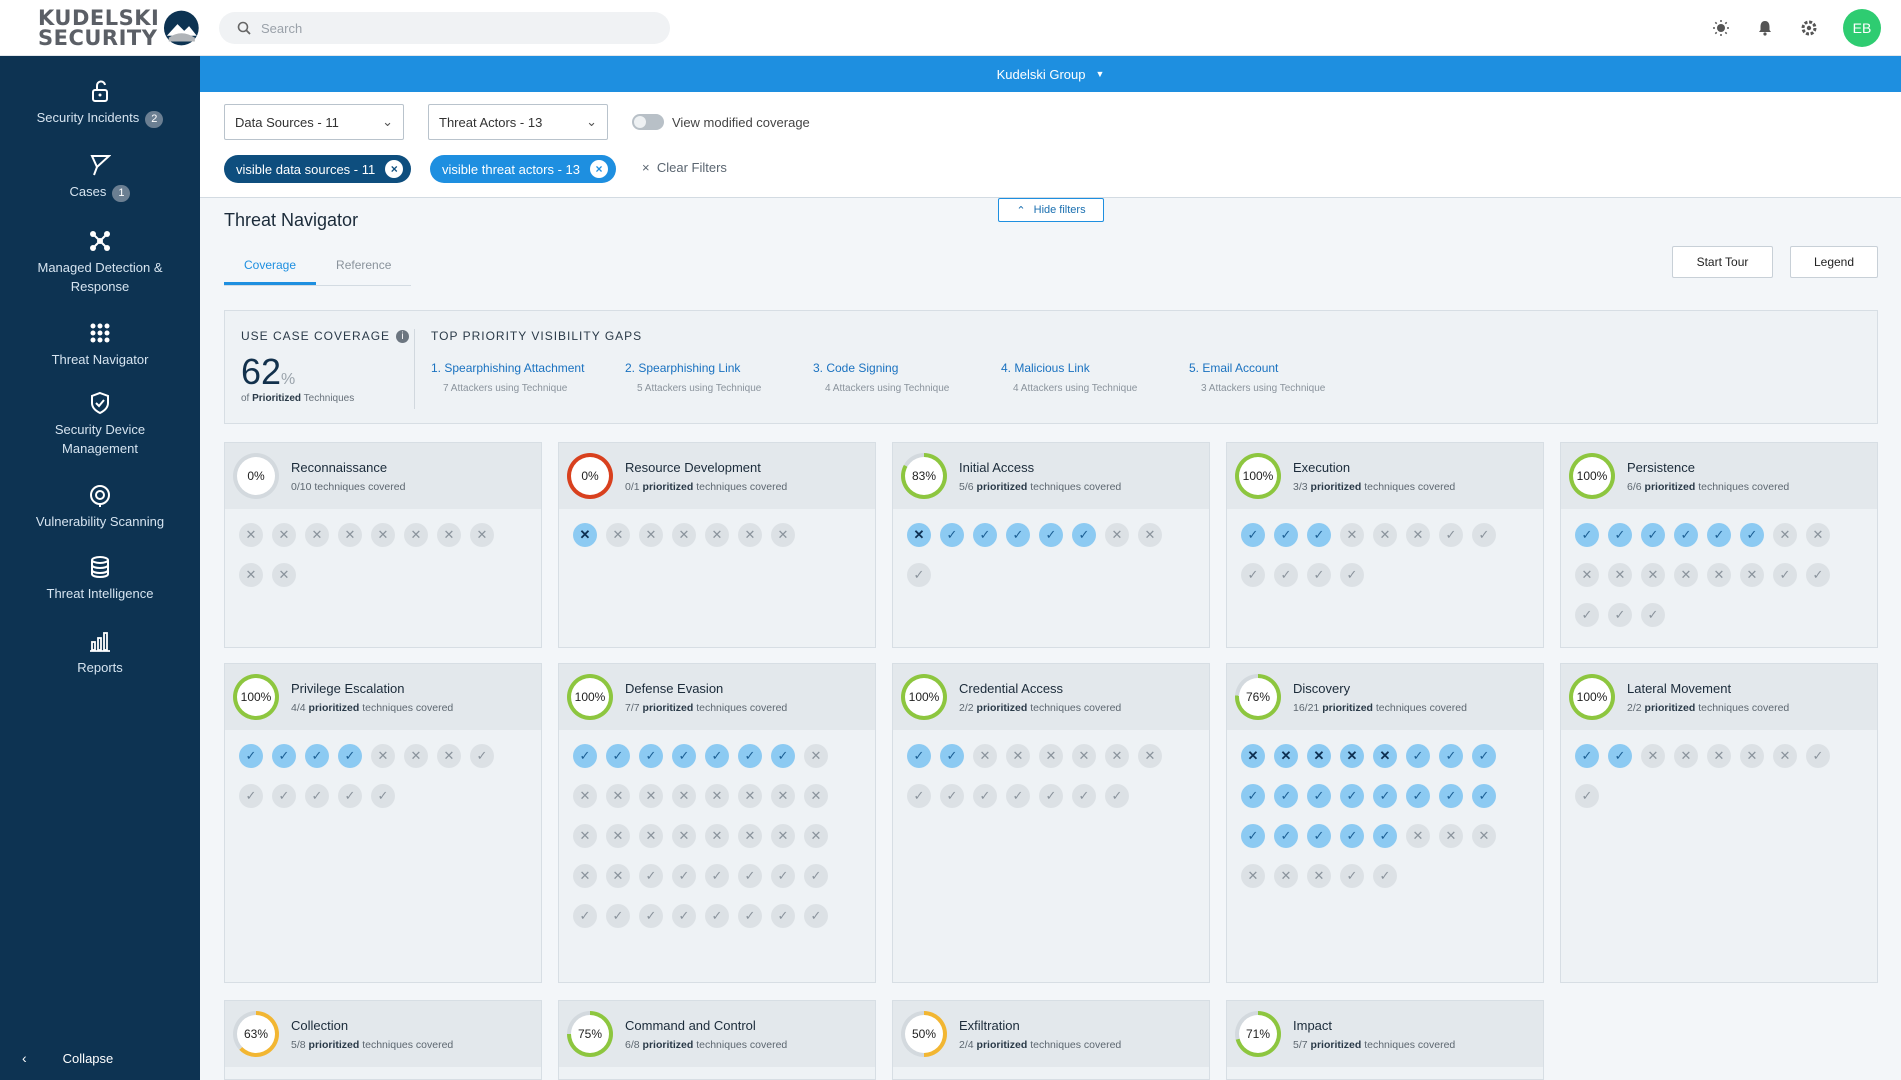  What do you see at coordinates (270, 266) in the screenshot?
I see `tab-coverage: Coverage` at bounding box center [270, 266].